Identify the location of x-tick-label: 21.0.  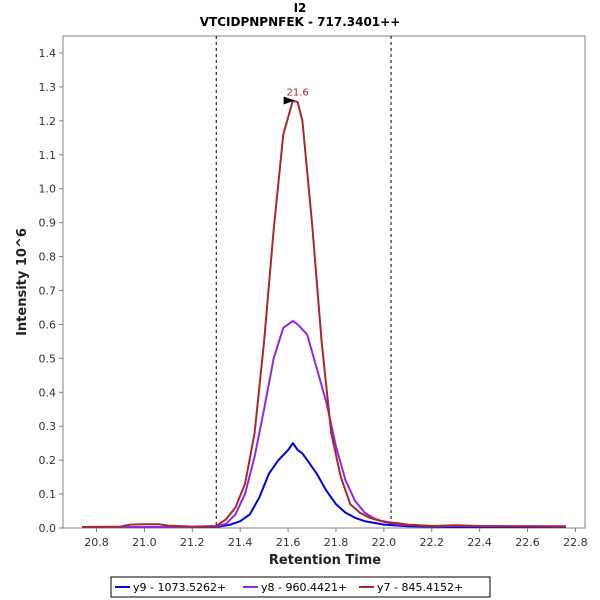
(144, 542).